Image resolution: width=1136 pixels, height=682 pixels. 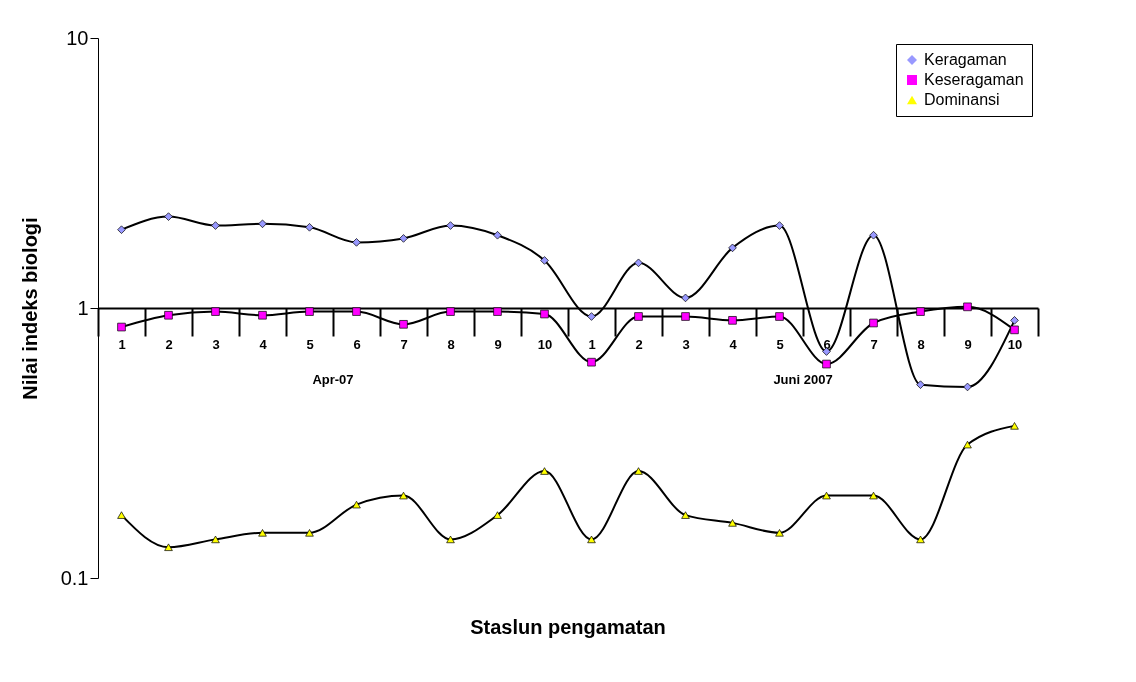 What do you see at coordinates (333, 379) in the screenshot?
I see `annotation: Apr-07` at bounding box center [333, 379].